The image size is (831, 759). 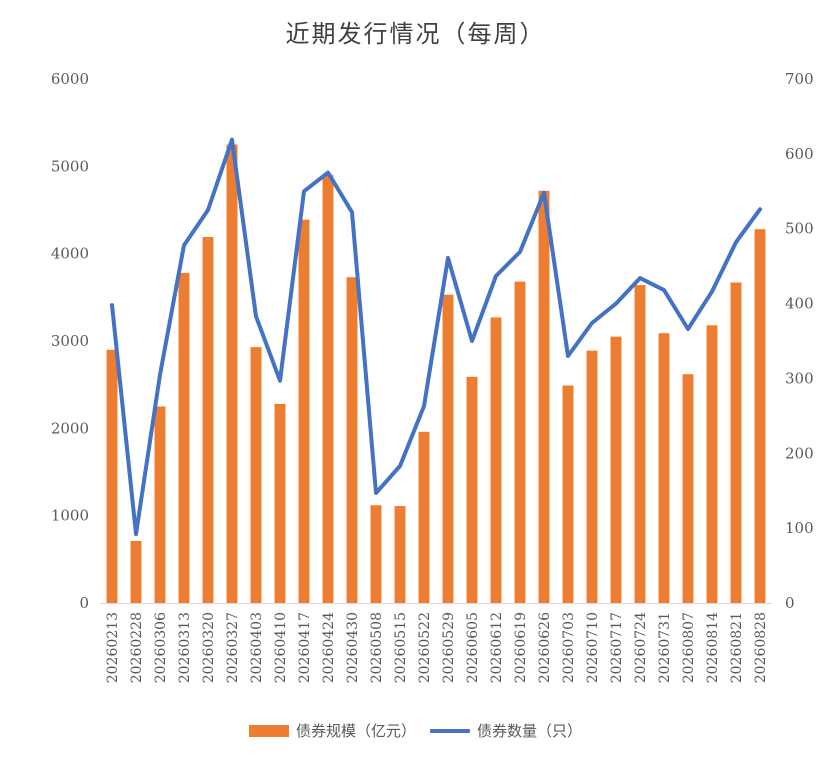 What do you see at coordinates (449, 647) in the screenshot?
I see `x-tick-label: 20260529` at bounding box center [449, 647].